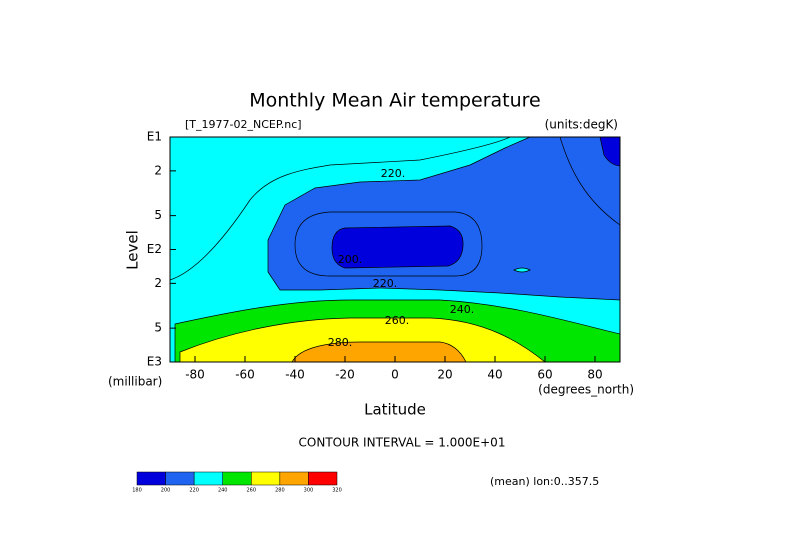 The width and height of the screenshot is (789, 558). Describe the element at coordinates (340, 342) in the screenshot. I see `contour-label: 280.` at that location.